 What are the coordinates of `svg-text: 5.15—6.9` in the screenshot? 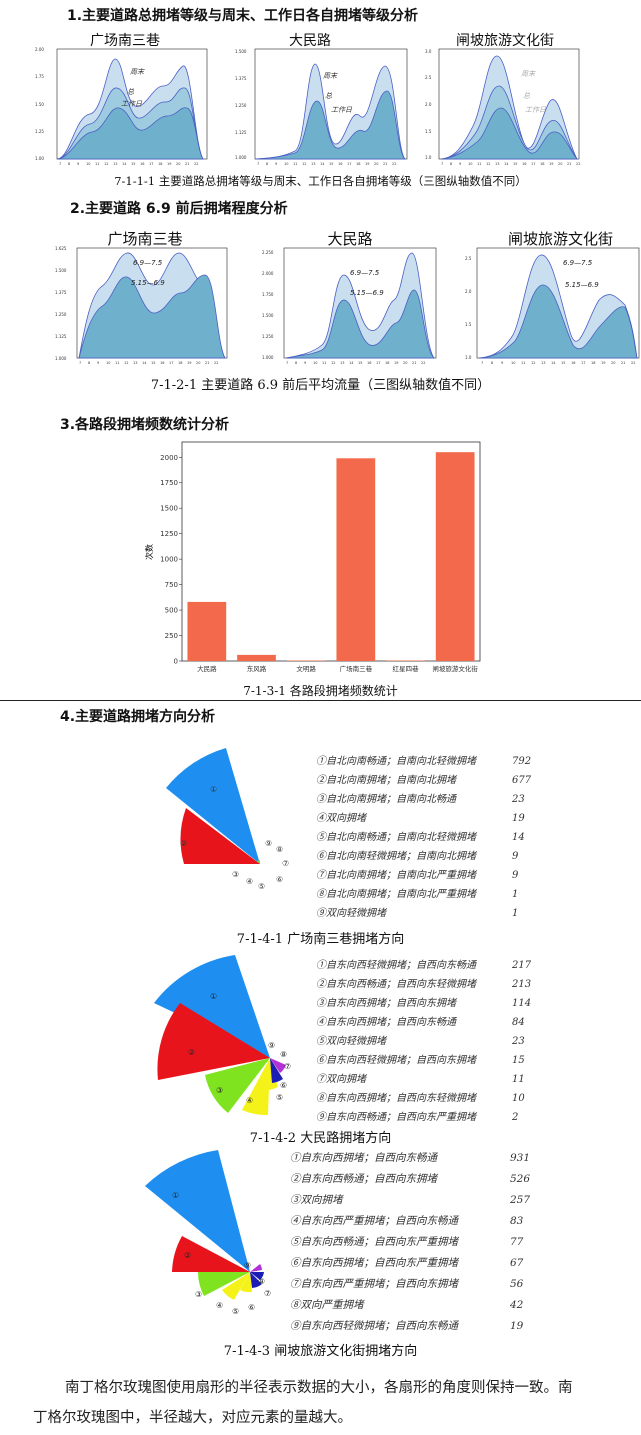 It's located at (148, 283).